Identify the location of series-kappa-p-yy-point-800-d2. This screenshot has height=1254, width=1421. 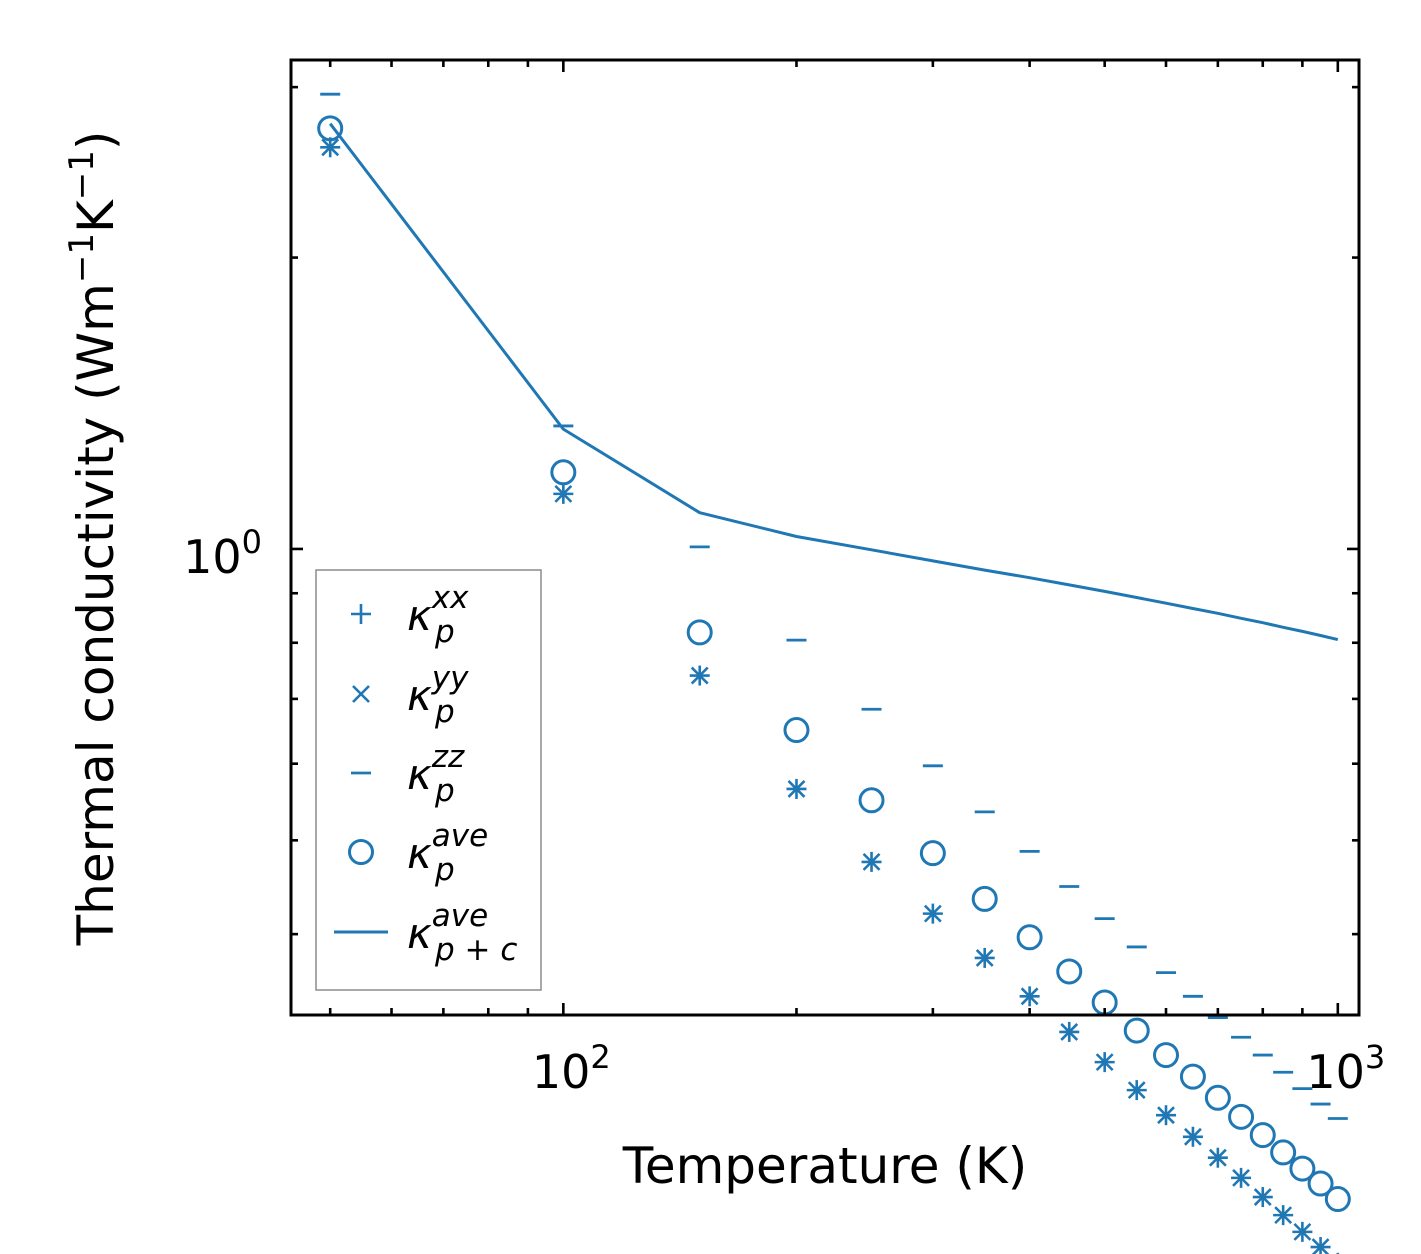
(1262, 1197).